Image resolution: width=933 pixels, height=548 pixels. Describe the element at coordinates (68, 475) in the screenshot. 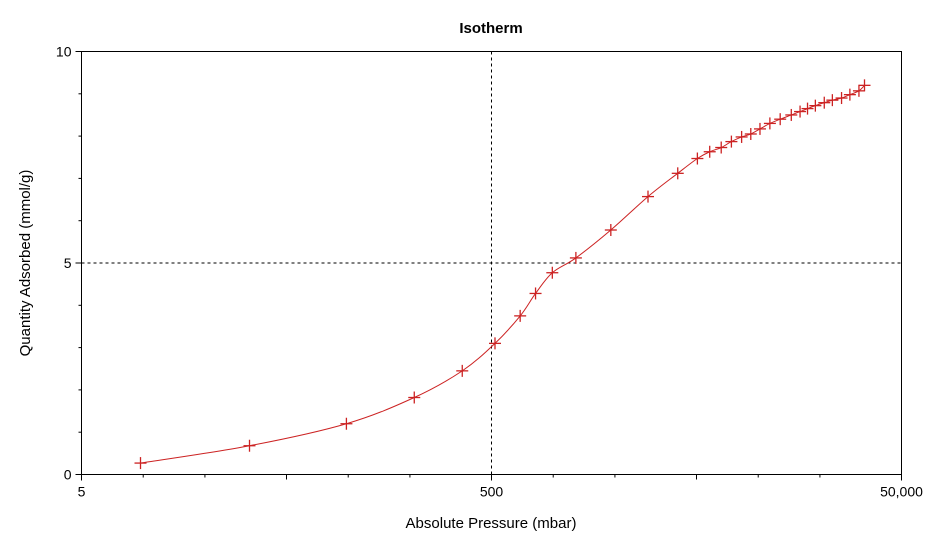

I see `y-tick-label: 0` at that location.